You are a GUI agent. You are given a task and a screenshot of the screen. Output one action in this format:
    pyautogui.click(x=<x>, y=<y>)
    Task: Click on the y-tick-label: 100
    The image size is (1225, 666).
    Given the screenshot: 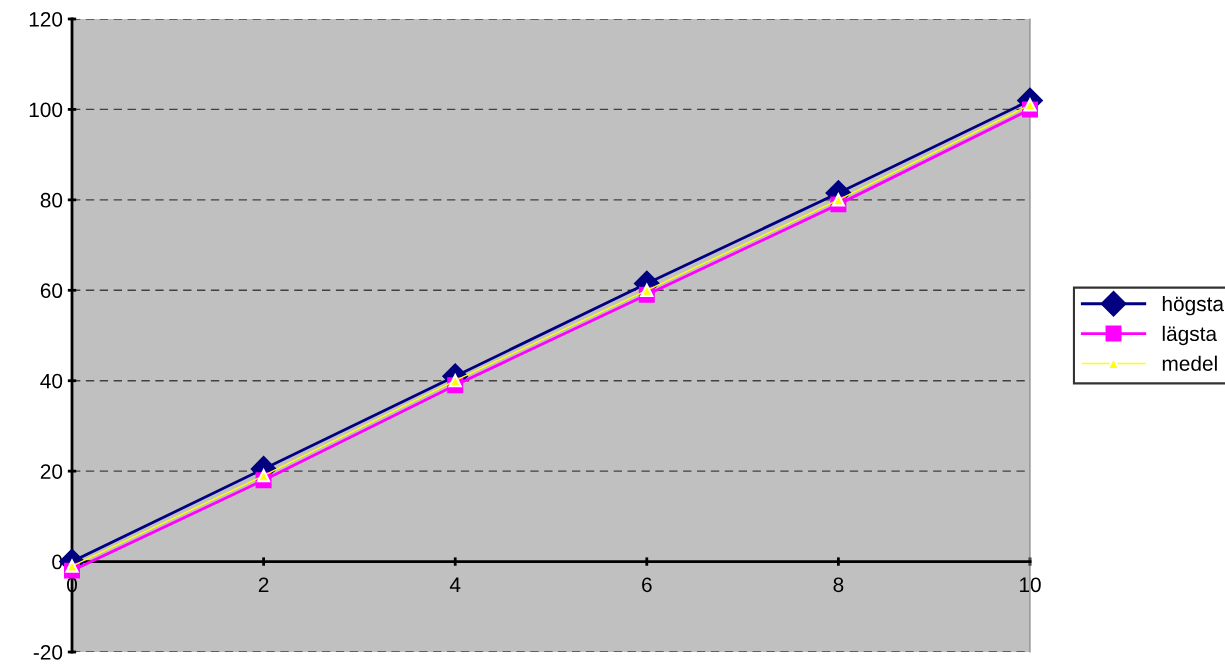 What is the action you would take?
    pyautogui.click(x=46, y=110)
    